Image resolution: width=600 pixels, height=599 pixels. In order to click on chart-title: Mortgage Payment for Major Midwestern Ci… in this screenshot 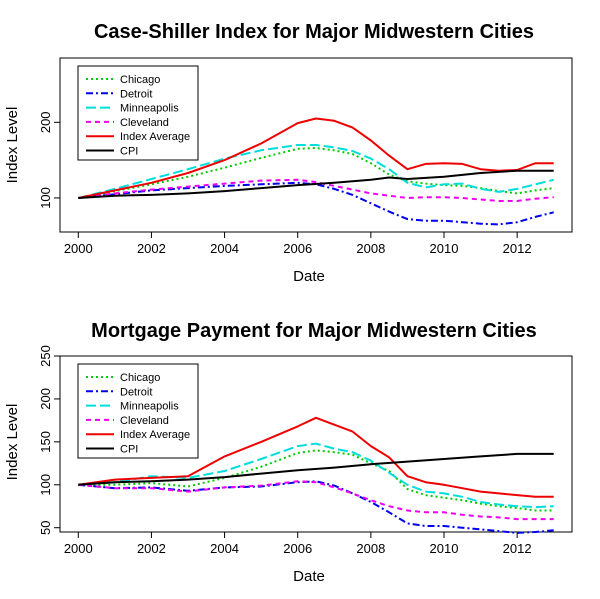, I will do `click(314, 331)`.